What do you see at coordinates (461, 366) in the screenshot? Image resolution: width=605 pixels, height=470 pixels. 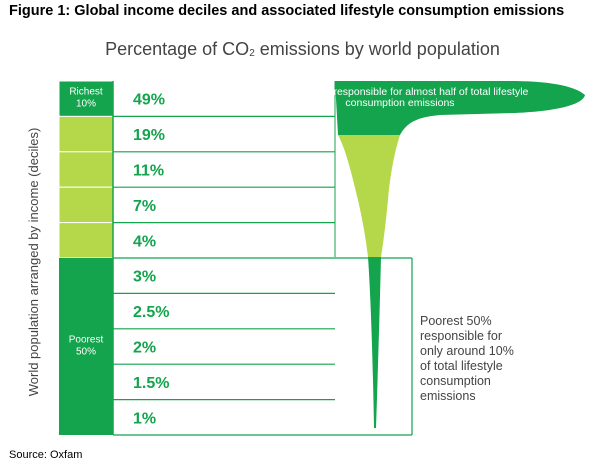 I see `poorest-annotation: of total lifestyle` at bounding box center [461, 366].